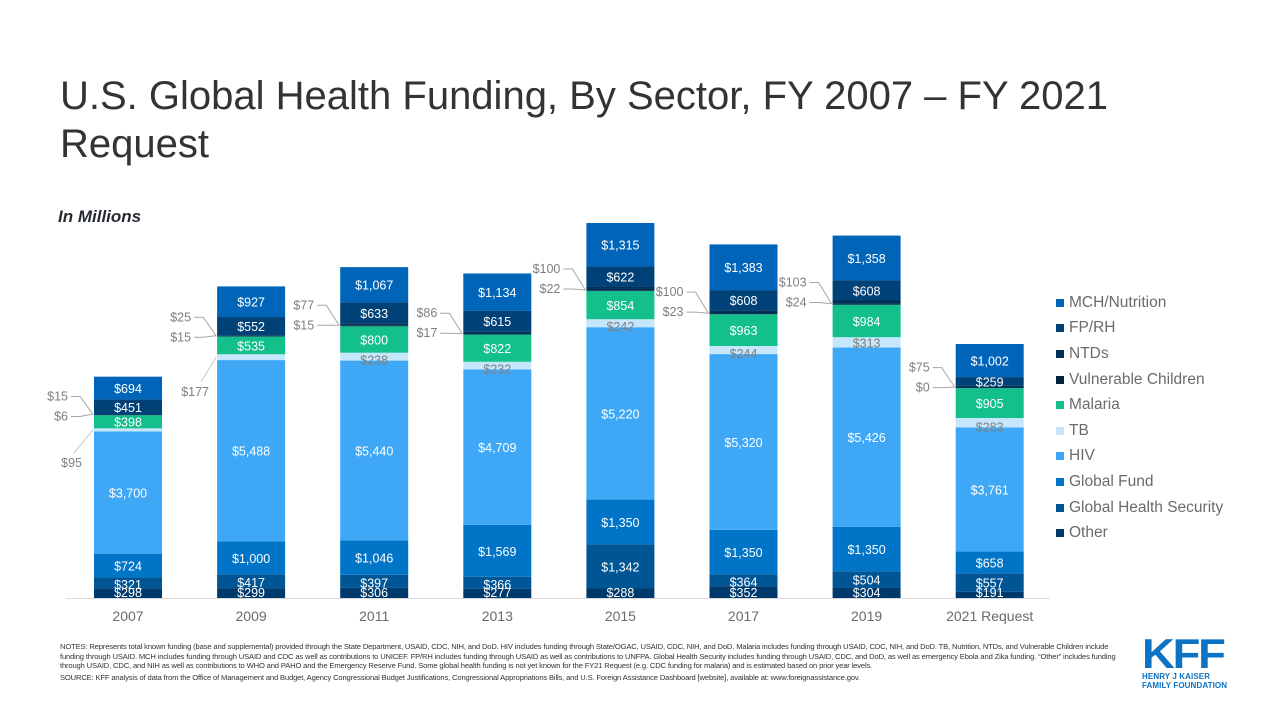  What do you see at coordinates (195, 392) in the screenshot?
I see `data-label-tb-outside: $177` at bounding box center [195, 392].